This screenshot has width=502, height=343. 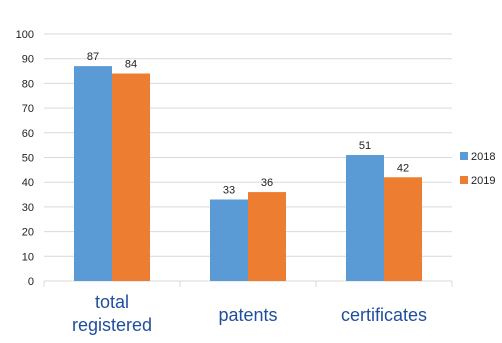 What do you see at coordinates (28, 159) in the screenshot?
I see `y-tick-label: 50` at bounding box center [28, 159].